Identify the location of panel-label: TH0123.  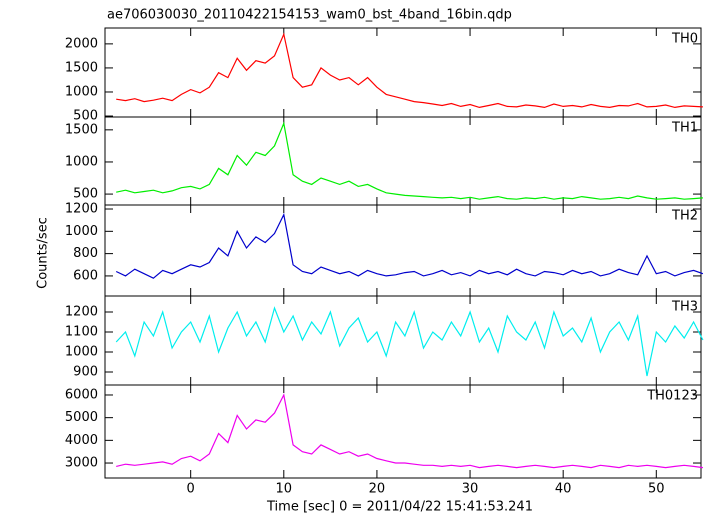
(672, 396).